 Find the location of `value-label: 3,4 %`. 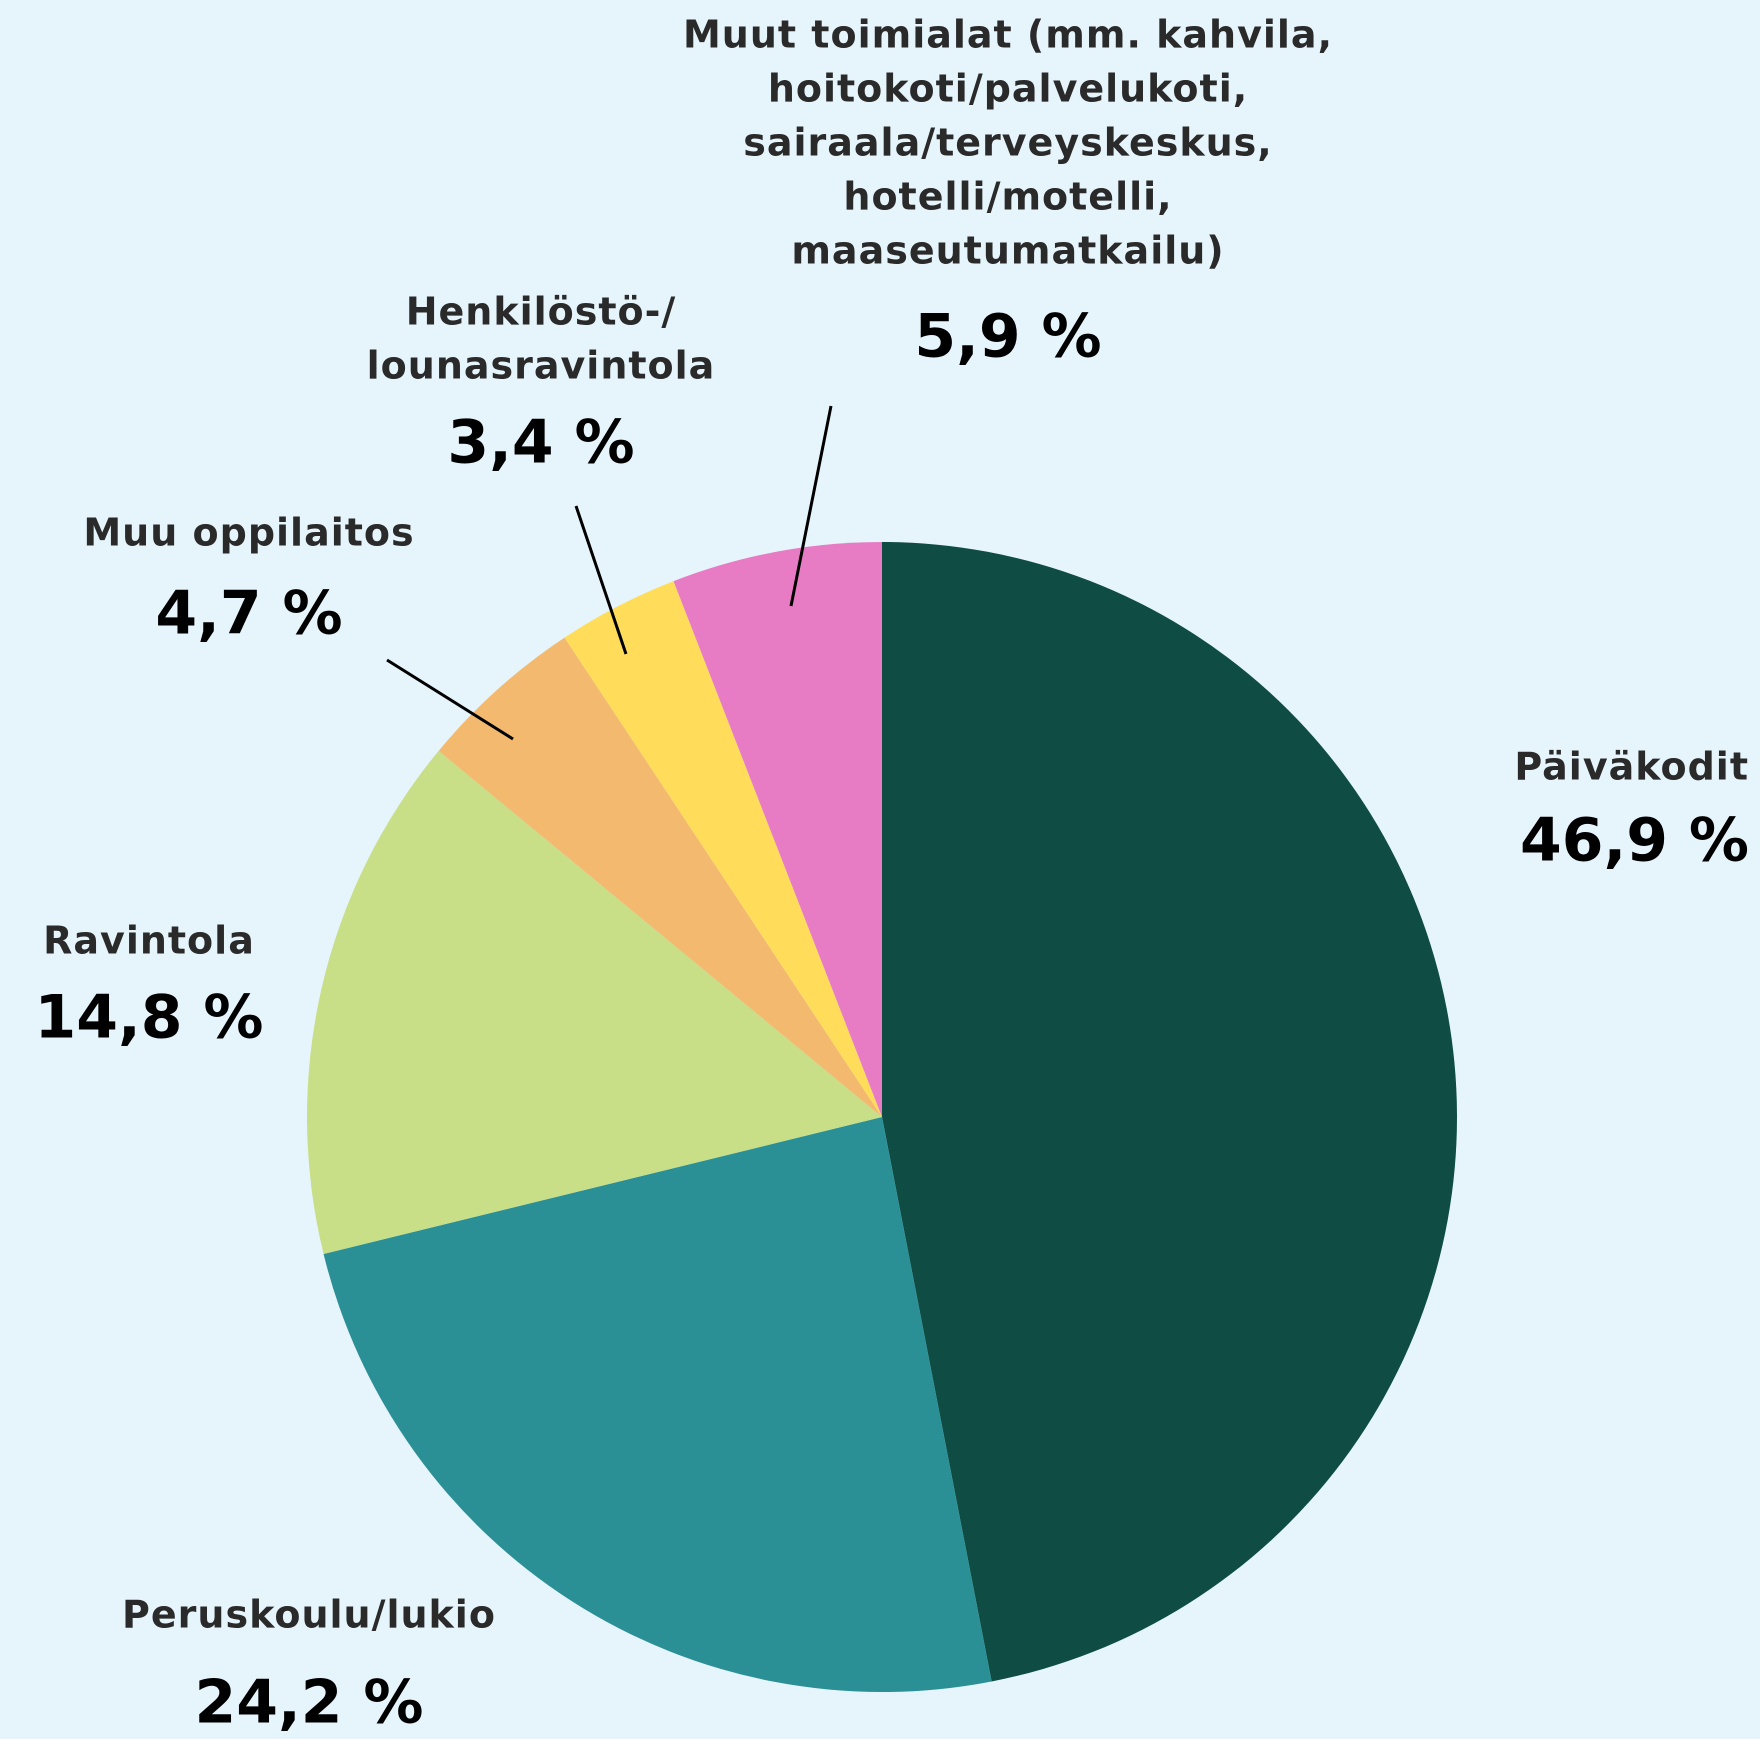

value-label: 3,4 % is located at coordinates (540, 443).